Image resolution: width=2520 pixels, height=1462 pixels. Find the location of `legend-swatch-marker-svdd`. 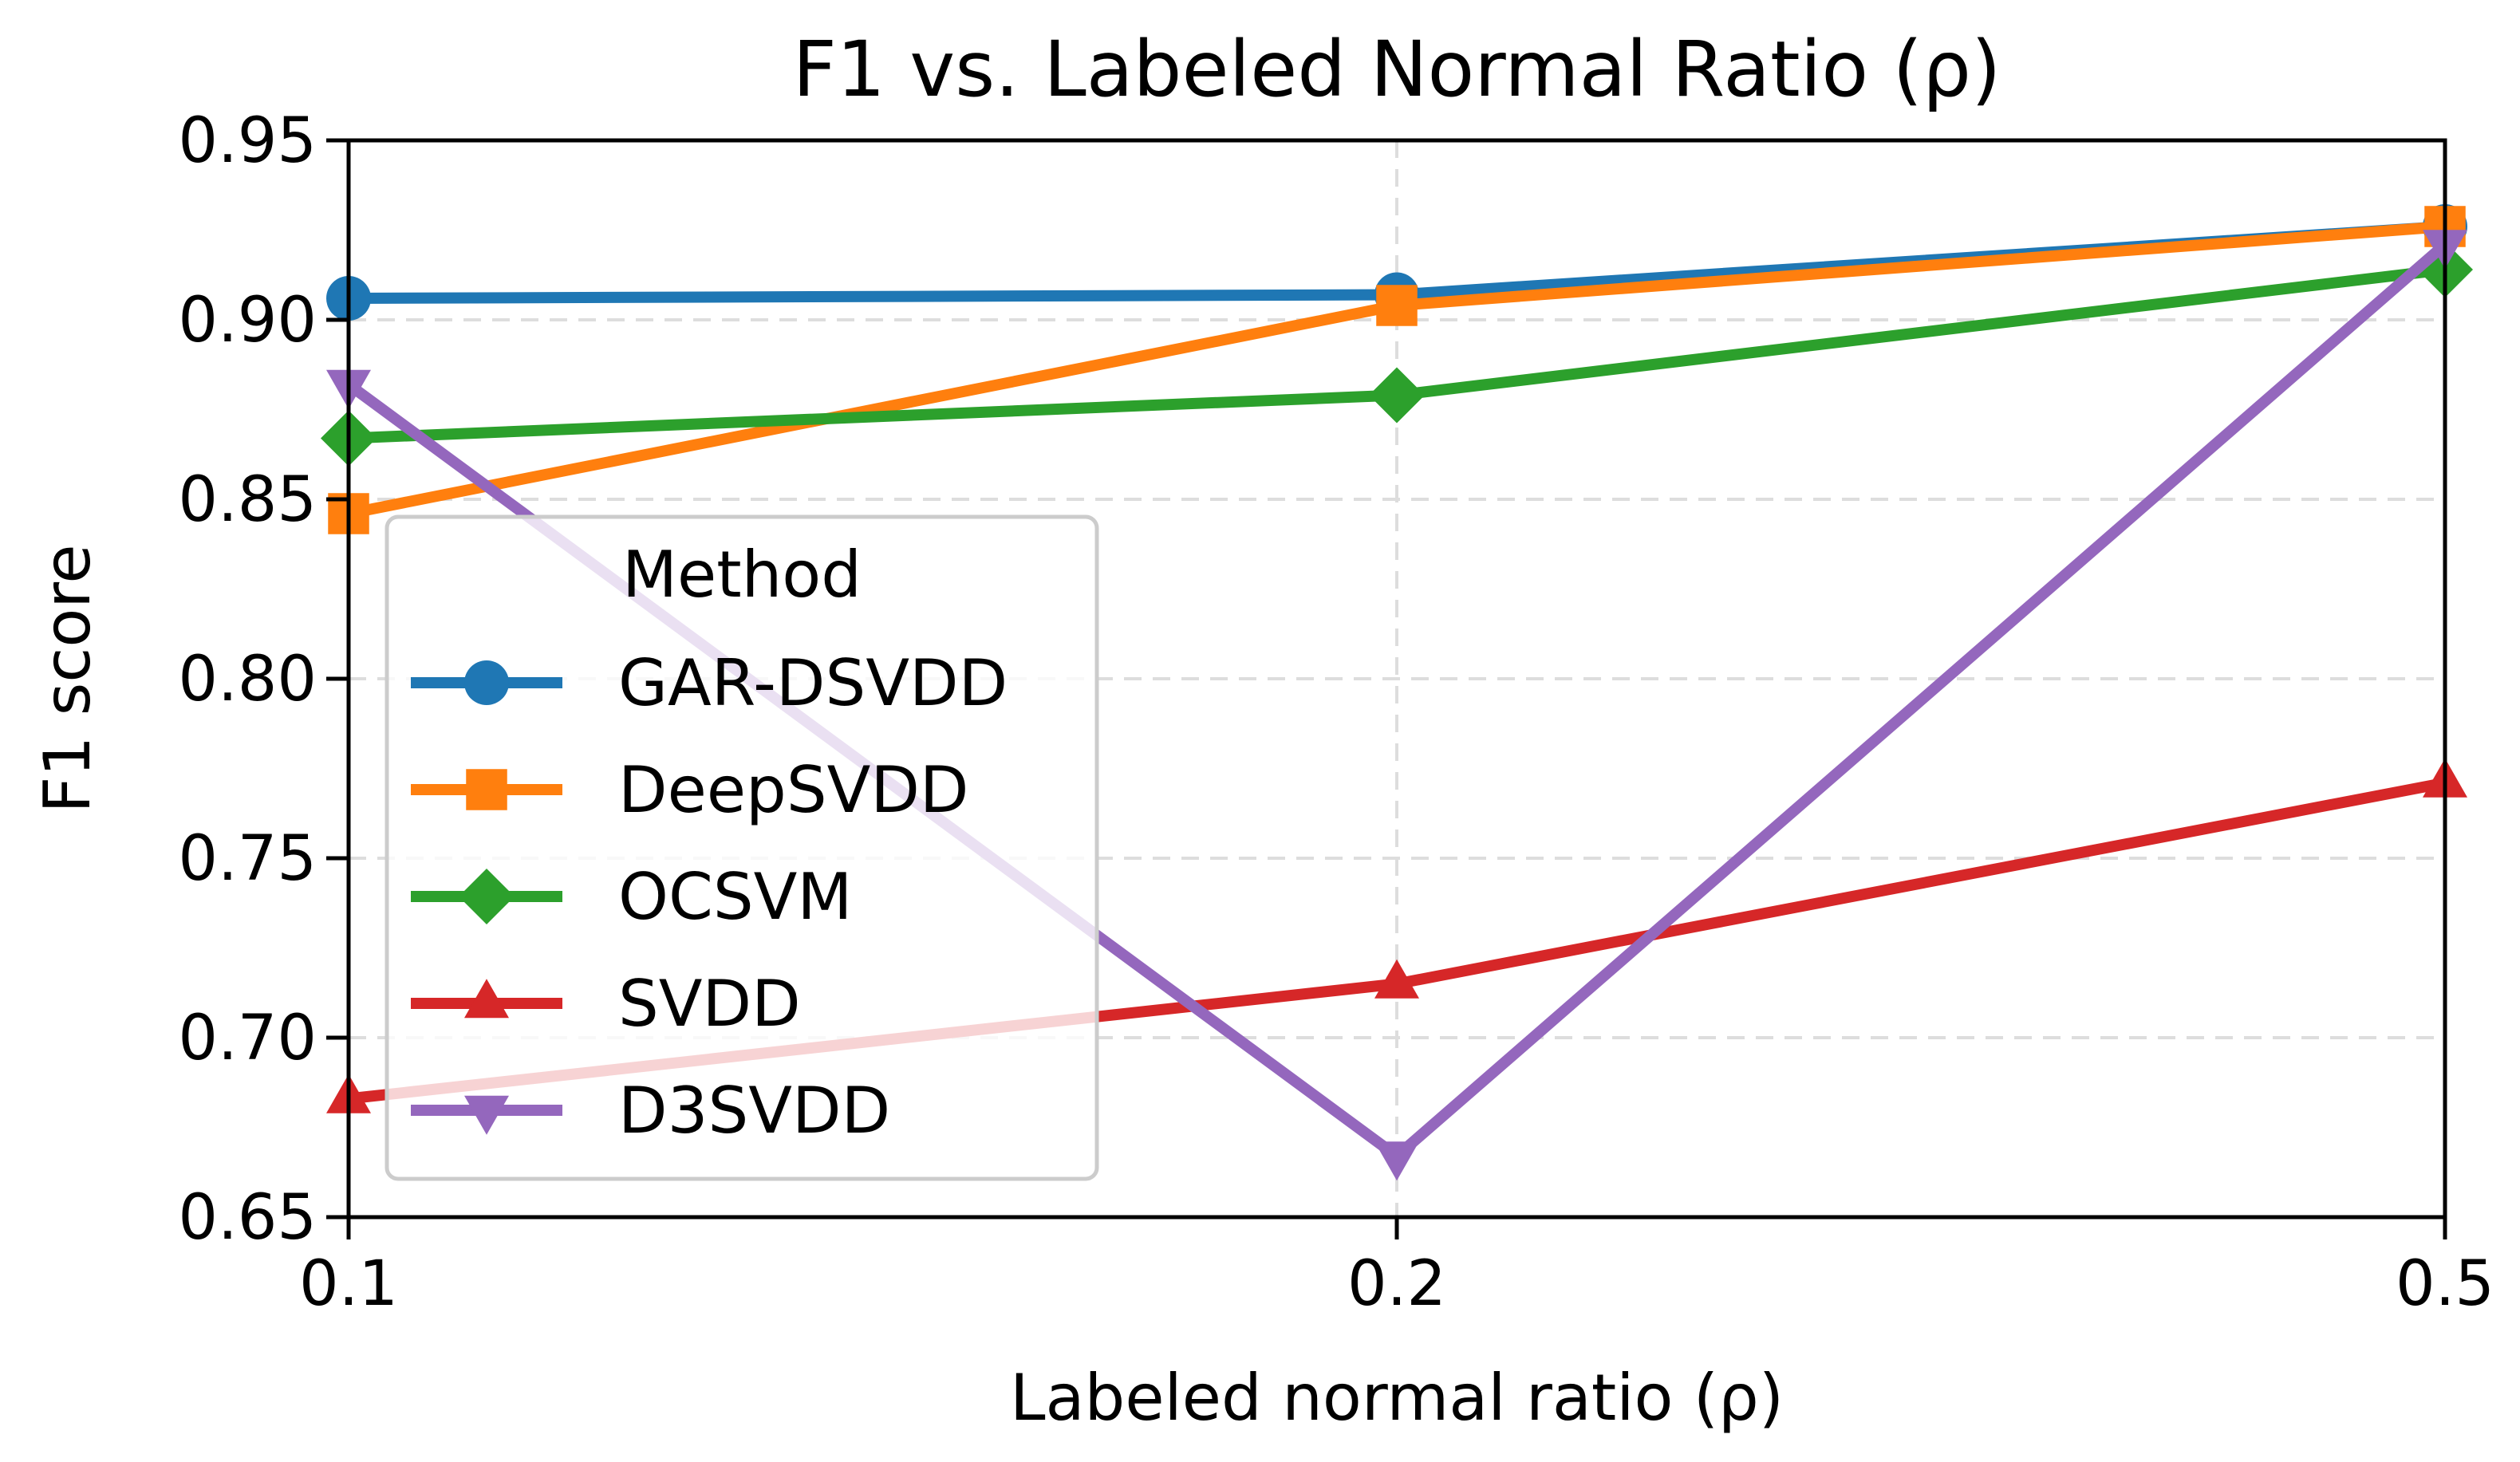

legend-swatch-marker-svdd is located at coordinates (486, 999).